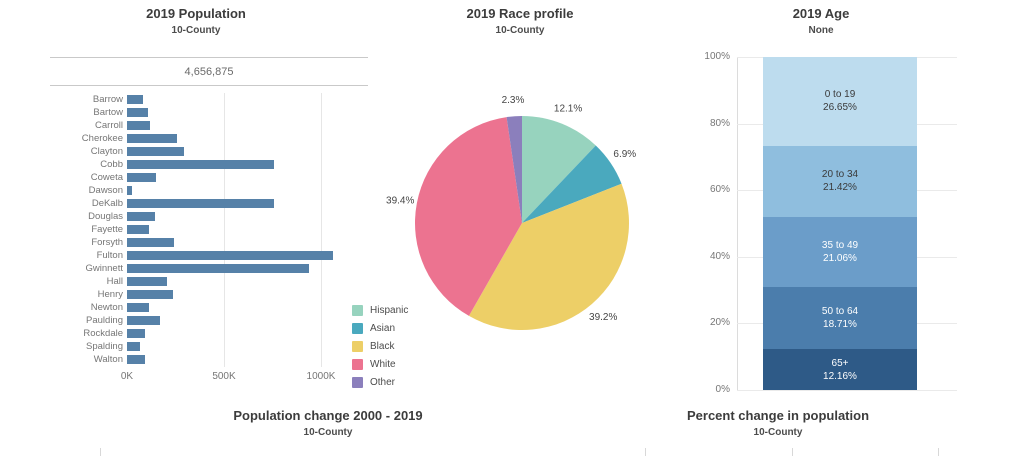 This screenshot has width=1024, height=456. Describe the element at coordinates (155, 151) in the screenshot. I see `population-bar-clayton` at that location.